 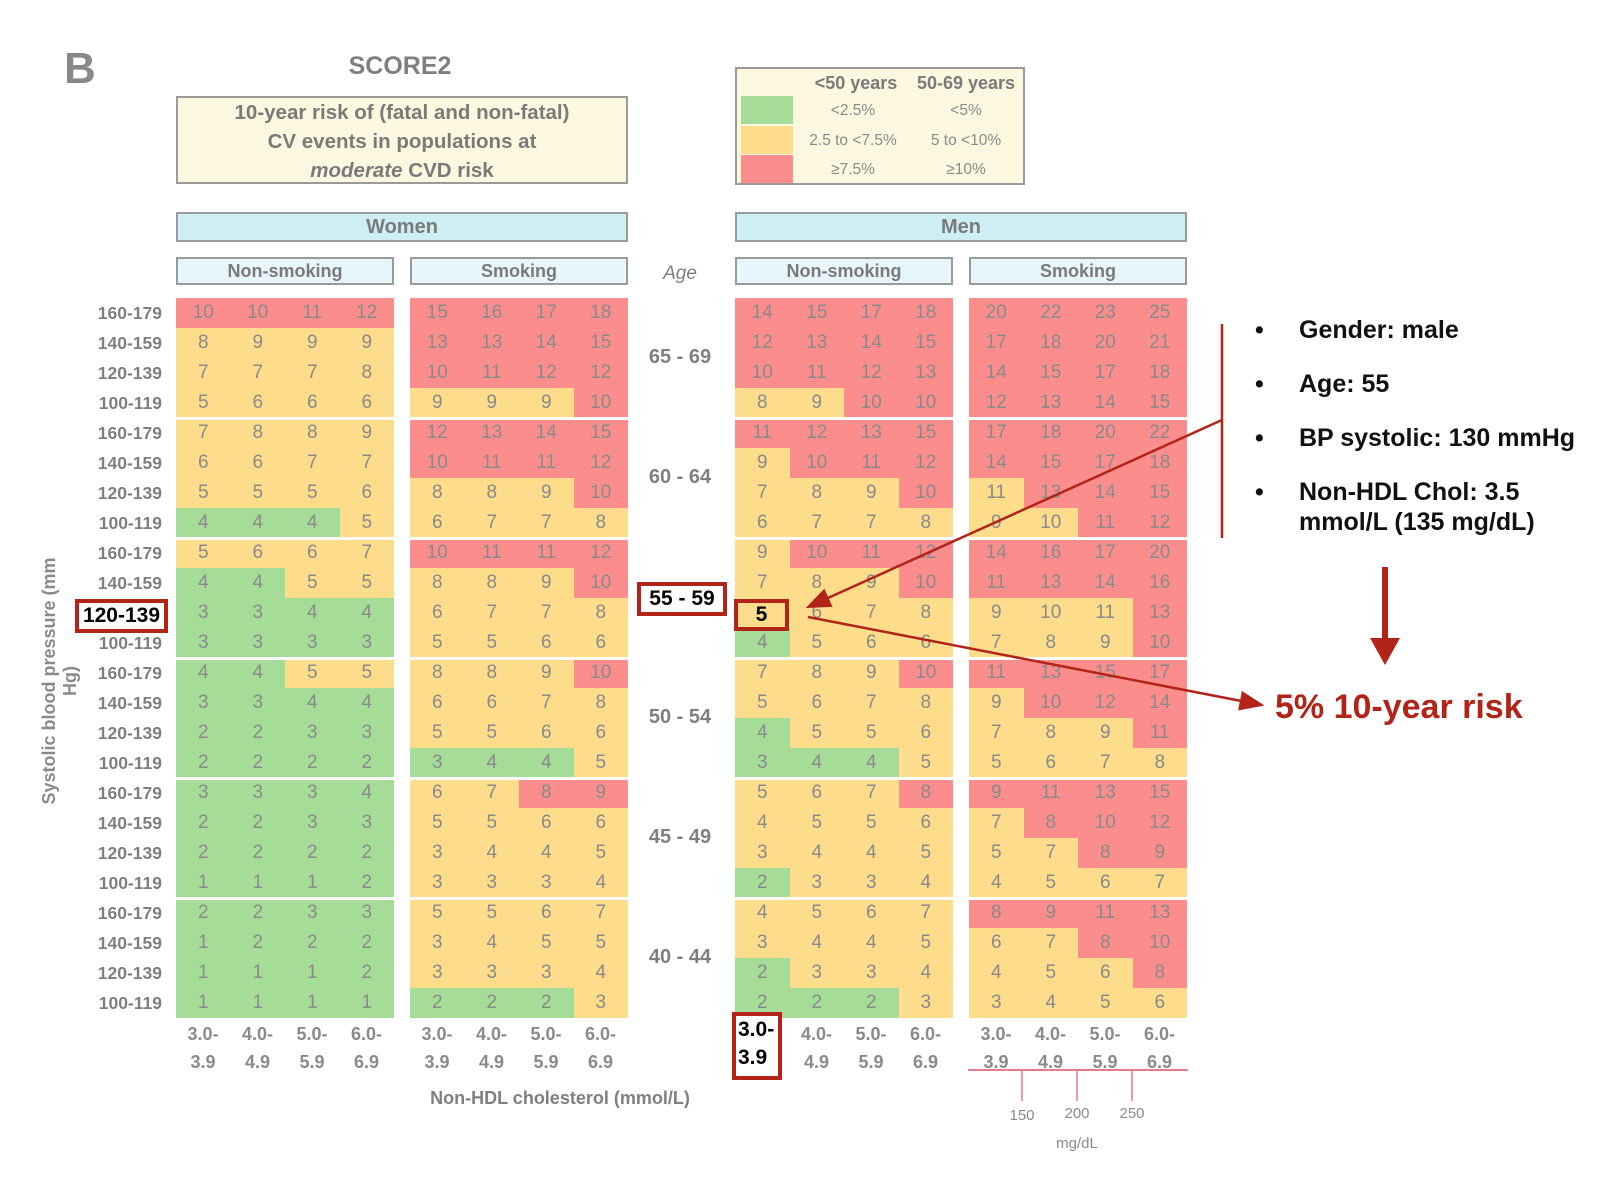 I want to click on bp-label: 160-179, so click(x=129, y=433).